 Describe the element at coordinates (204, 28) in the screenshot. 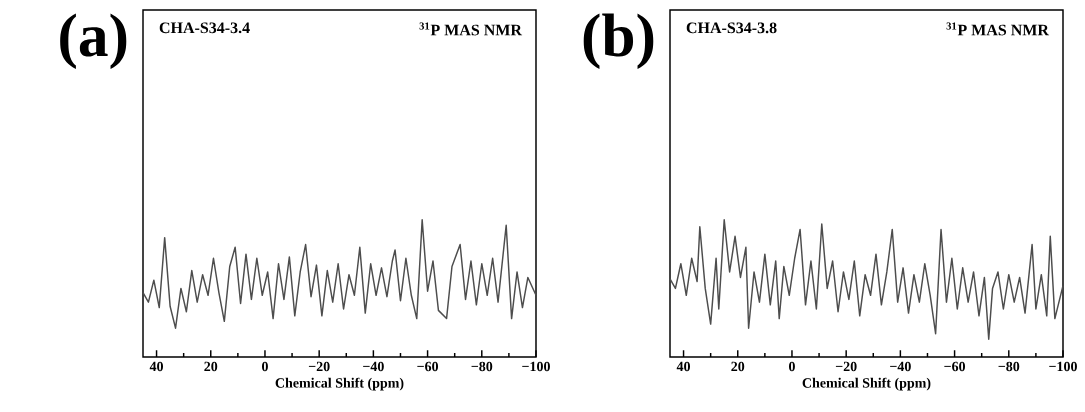

I see `text: CHA-S34-3.4` at that location.